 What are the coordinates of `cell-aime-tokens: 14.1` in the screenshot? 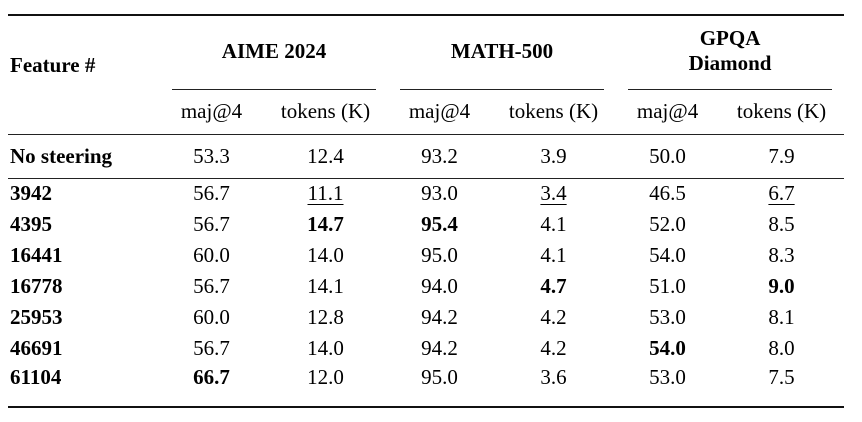 It's located at (325, 286).